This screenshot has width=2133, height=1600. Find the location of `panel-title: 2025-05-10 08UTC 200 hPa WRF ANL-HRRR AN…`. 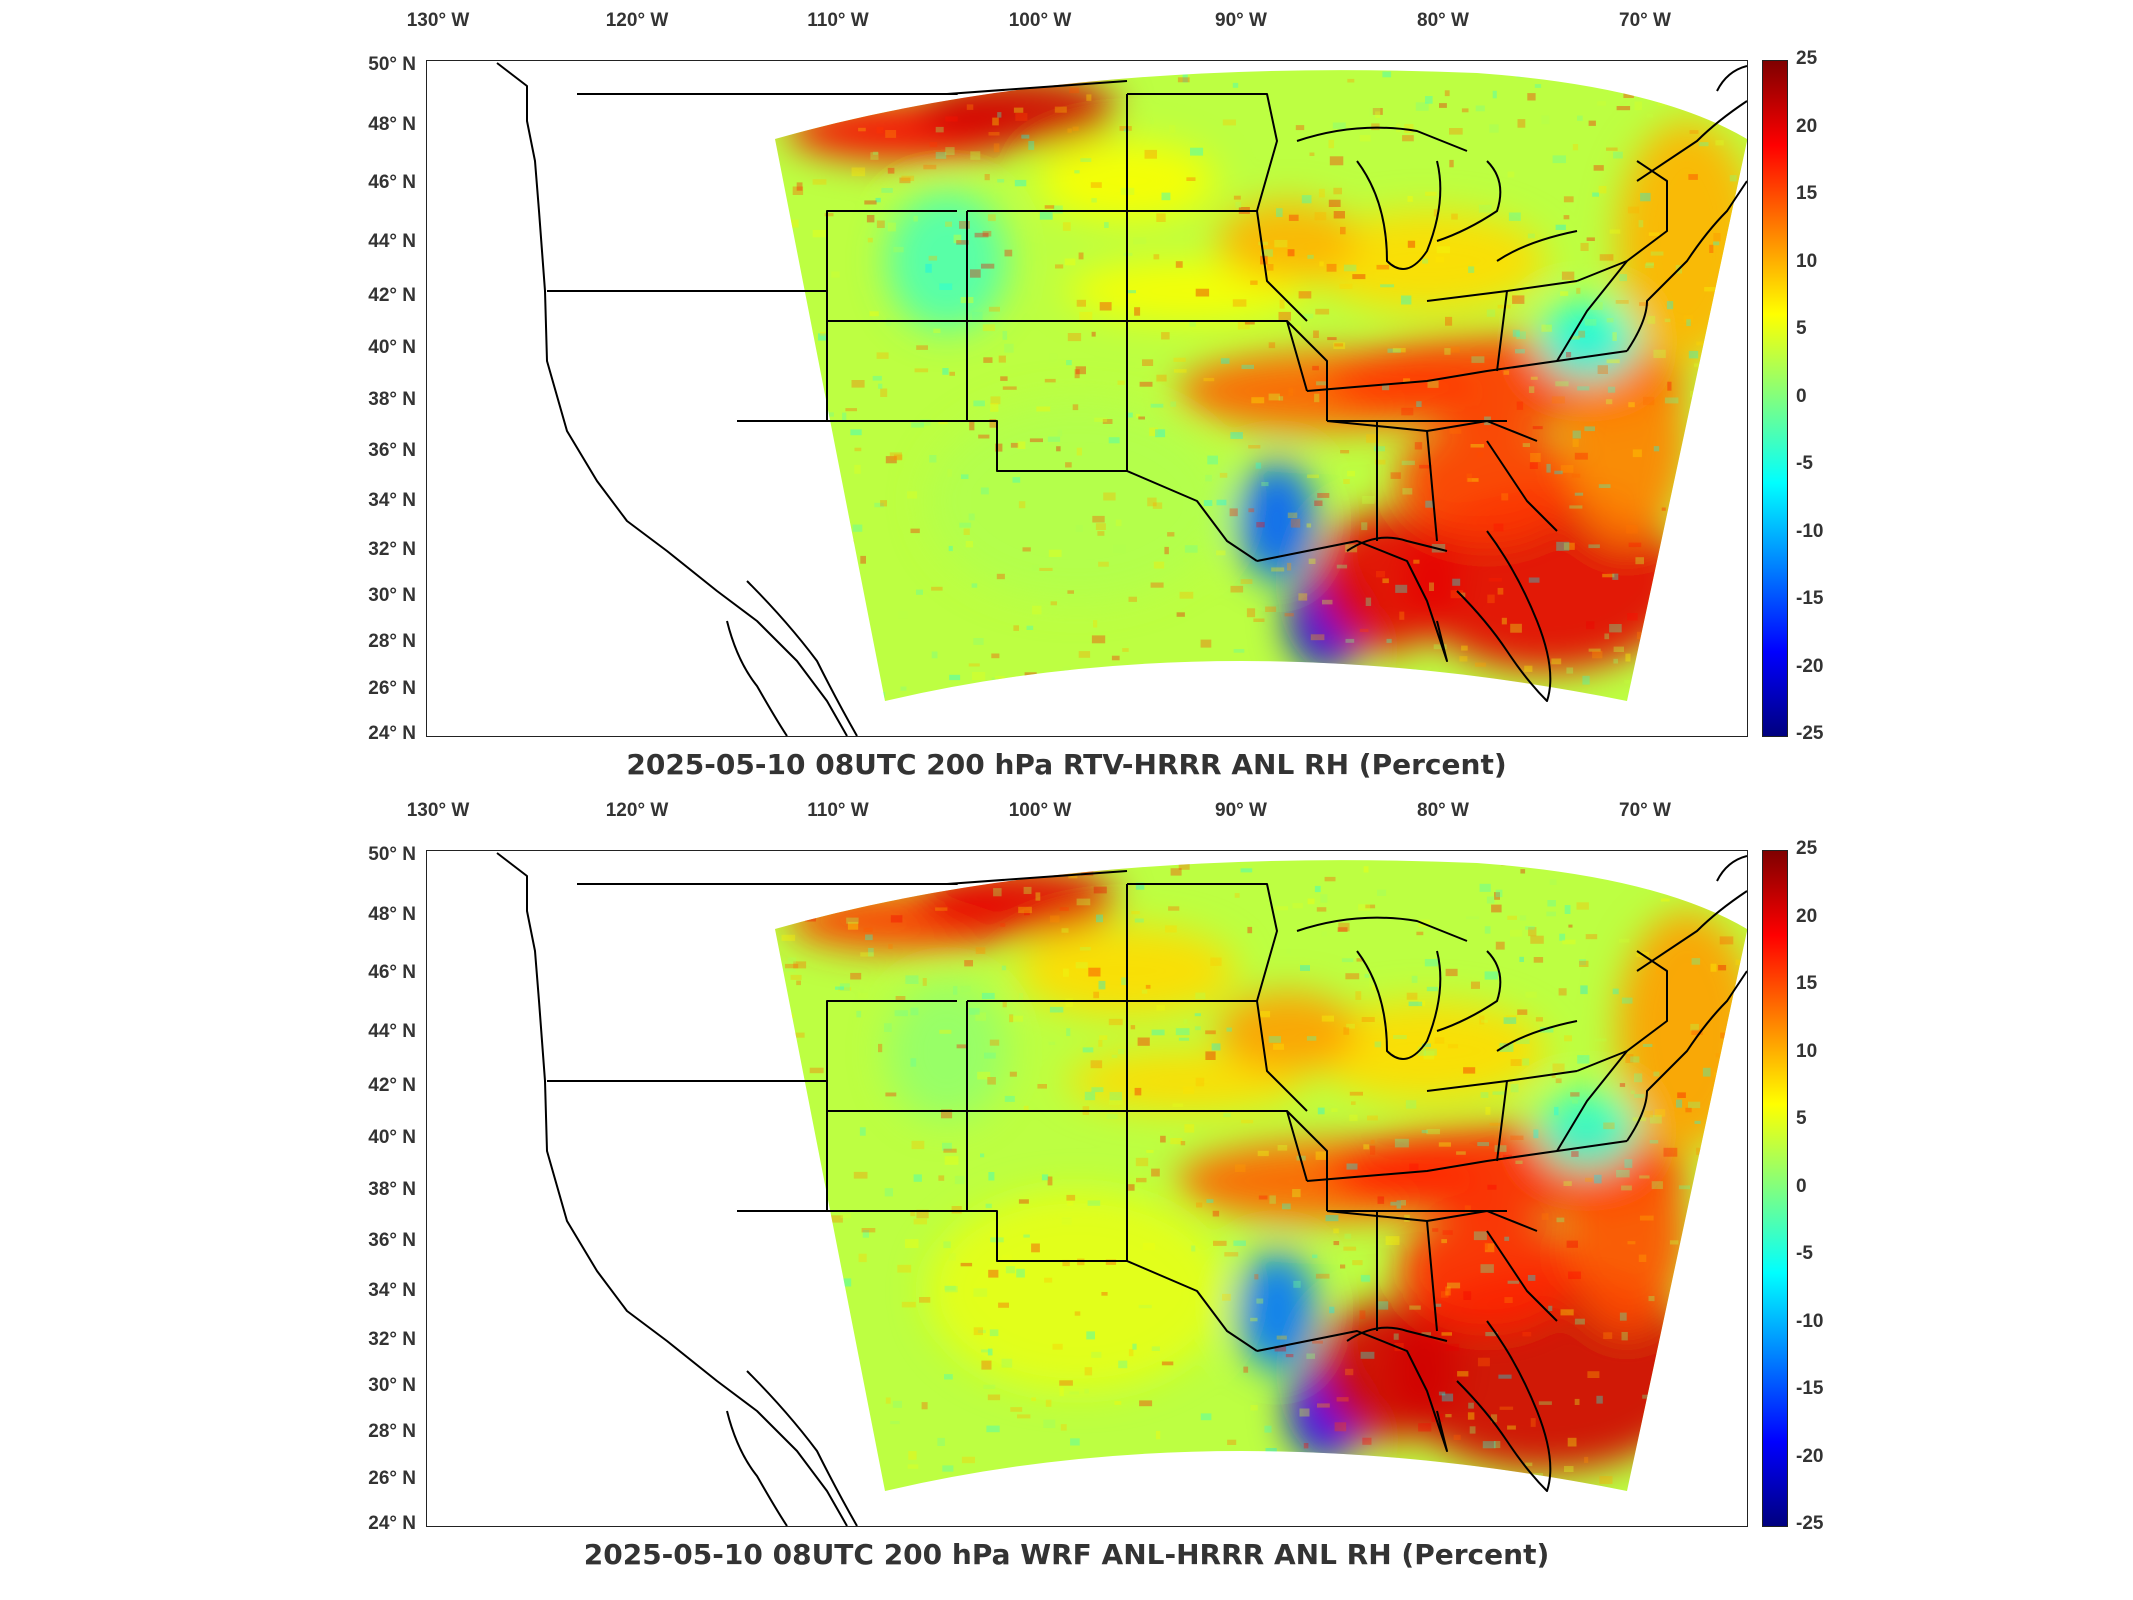

panel-title: 2025-05-10 08UTC 200 hPa WRF ANL-HRRR AN… is located at coordinates (1066, 1554).